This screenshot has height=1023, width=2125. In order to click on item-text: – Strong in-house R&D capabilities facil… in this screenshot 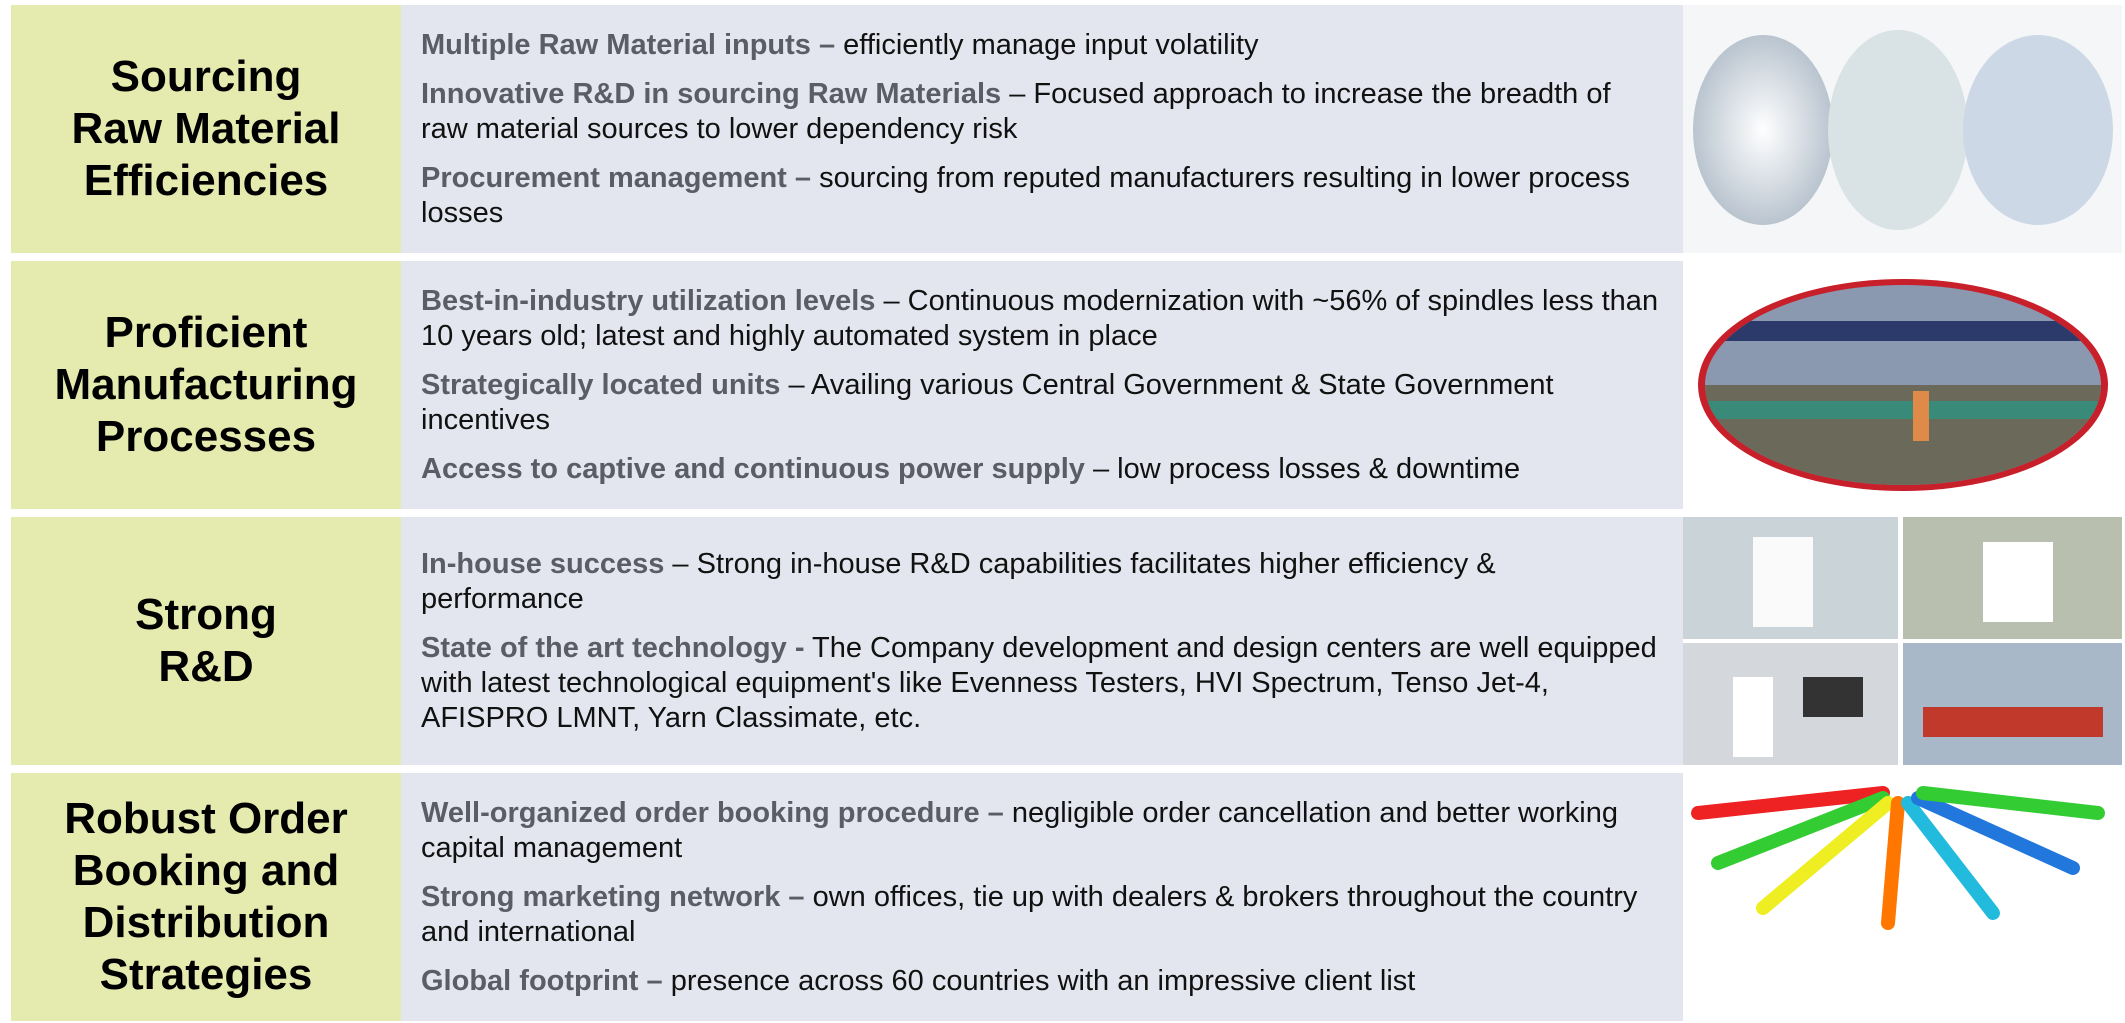, I will do `click(958, 581)`.